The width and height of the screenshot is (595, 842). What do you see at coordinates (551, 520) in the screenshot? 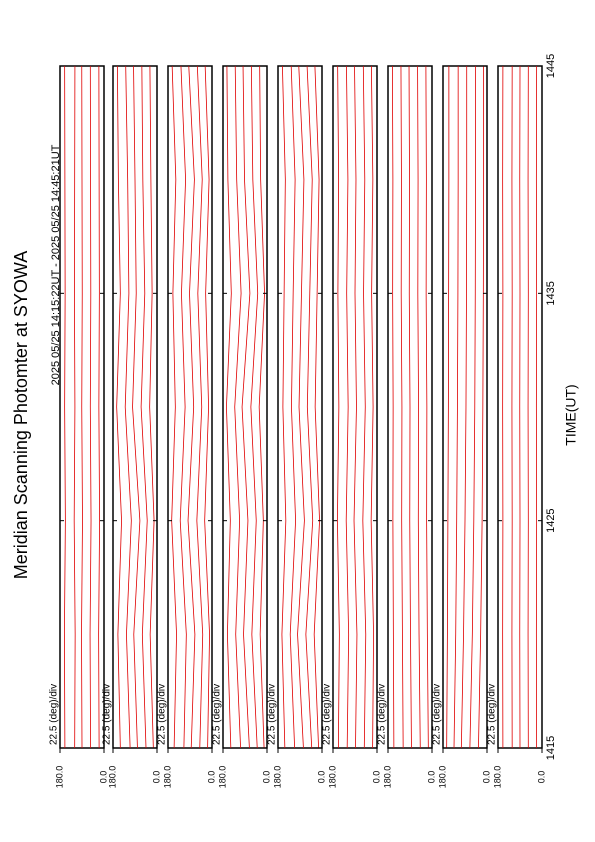
I see `x-tick-label: 1425` at bounding box center [551, 520].